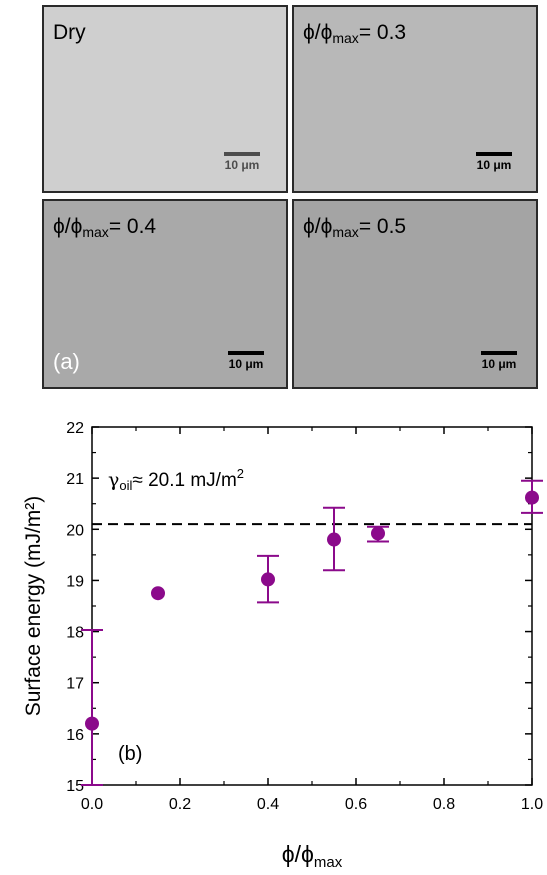 The image size is (547, 875). I want to click on x-tick-label: 0.4, so click(268, 804).